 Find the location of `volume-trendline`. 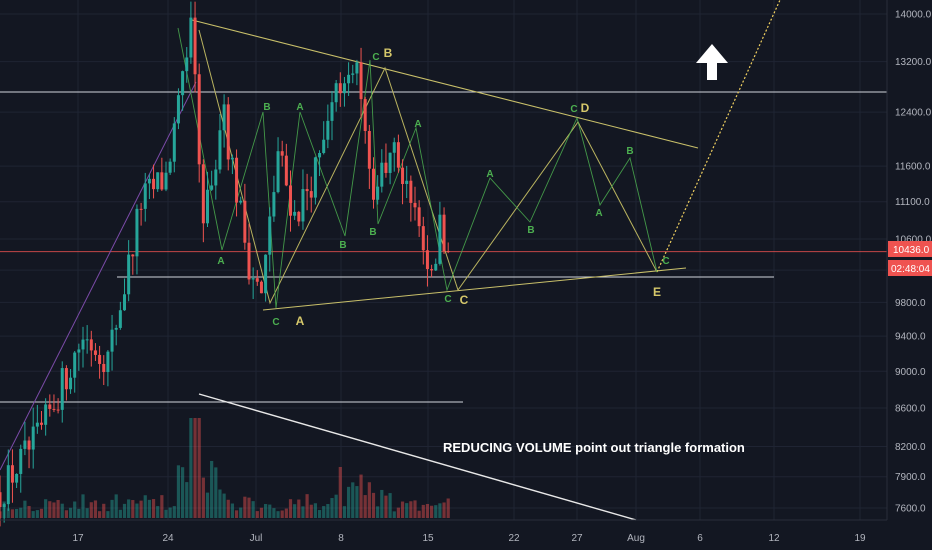

volume-trendline is located at coordinates (417, 457).